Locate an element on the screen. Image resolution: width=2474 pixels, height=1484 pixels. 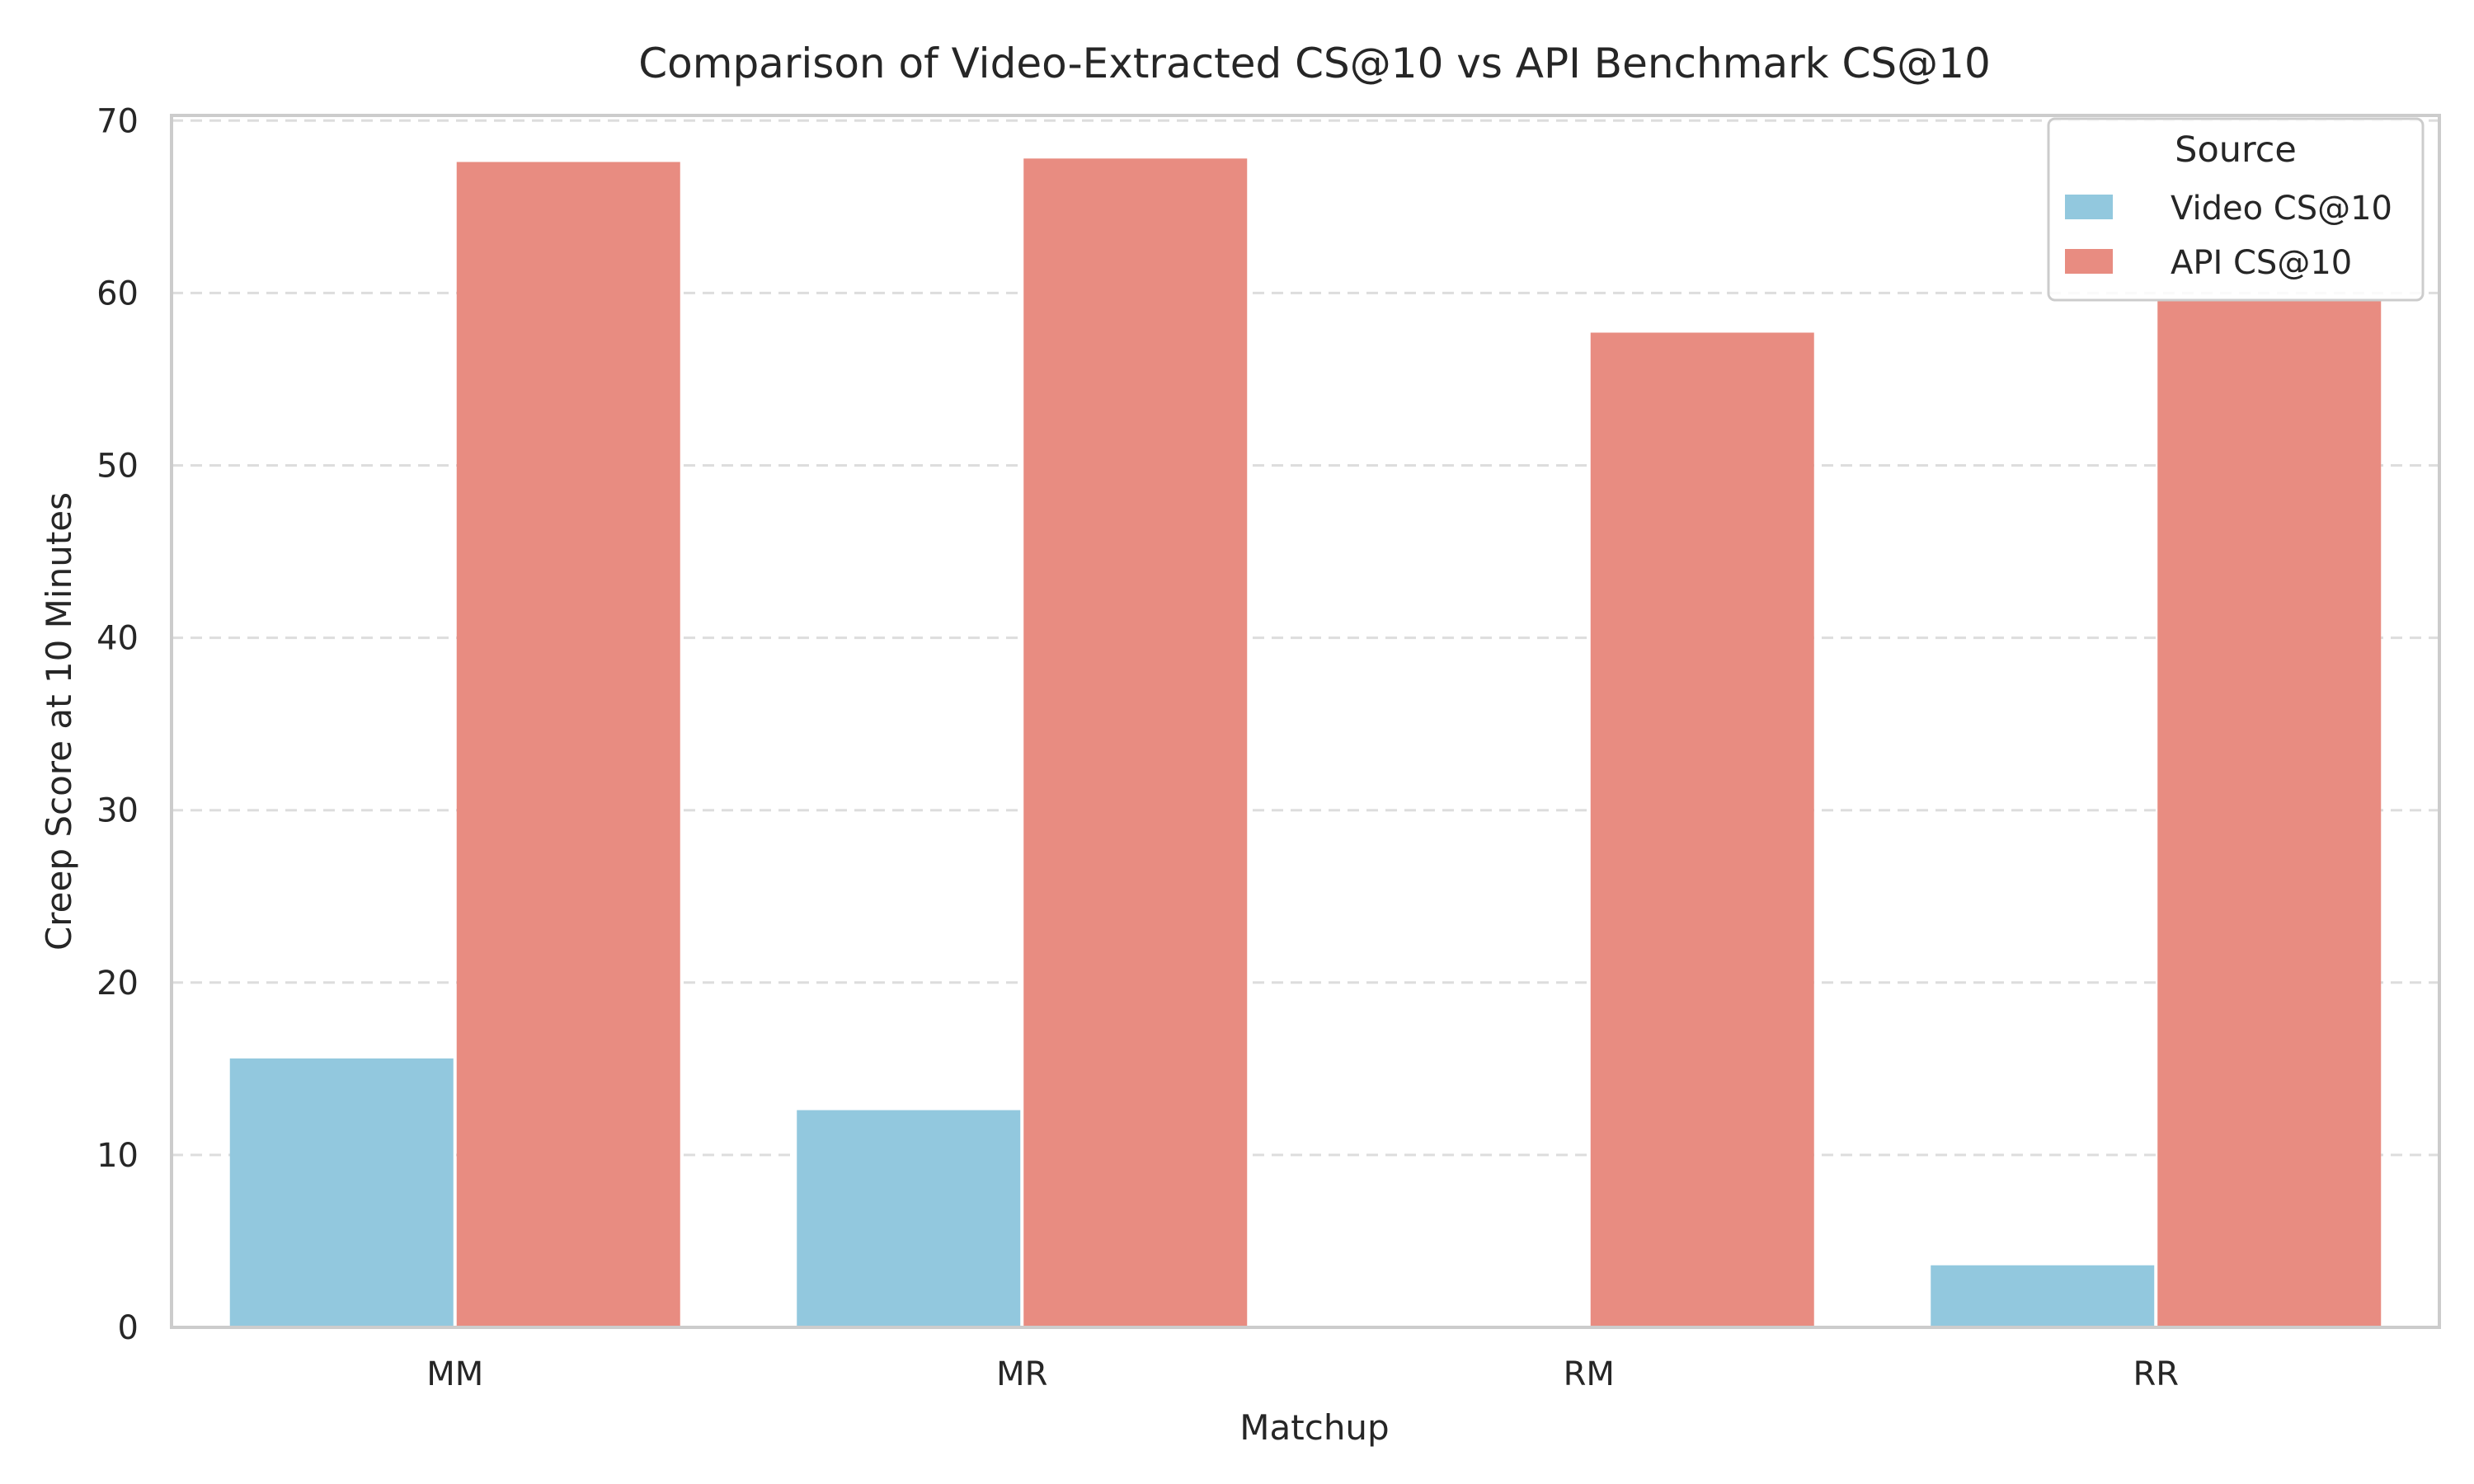
legend-frame is located at coordinates (2236, 209).